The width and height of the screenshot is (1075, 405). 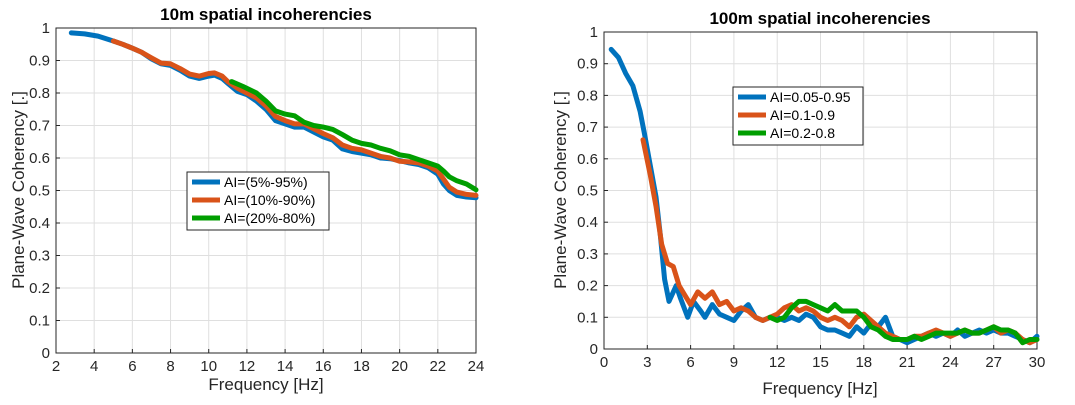 I want to click on y-ticks-10m: 0 0.1 0.2 0.3 0.4 0.5 0.6 0.7 0.8 0.9 1, so click(x=44, y=191).